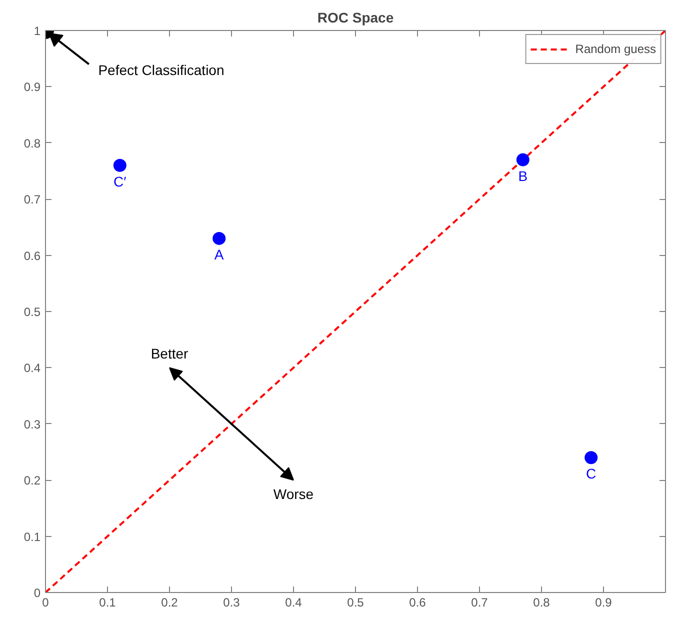 The image size is (673, 622). I want to click on annotation: C, so click(591, 474).